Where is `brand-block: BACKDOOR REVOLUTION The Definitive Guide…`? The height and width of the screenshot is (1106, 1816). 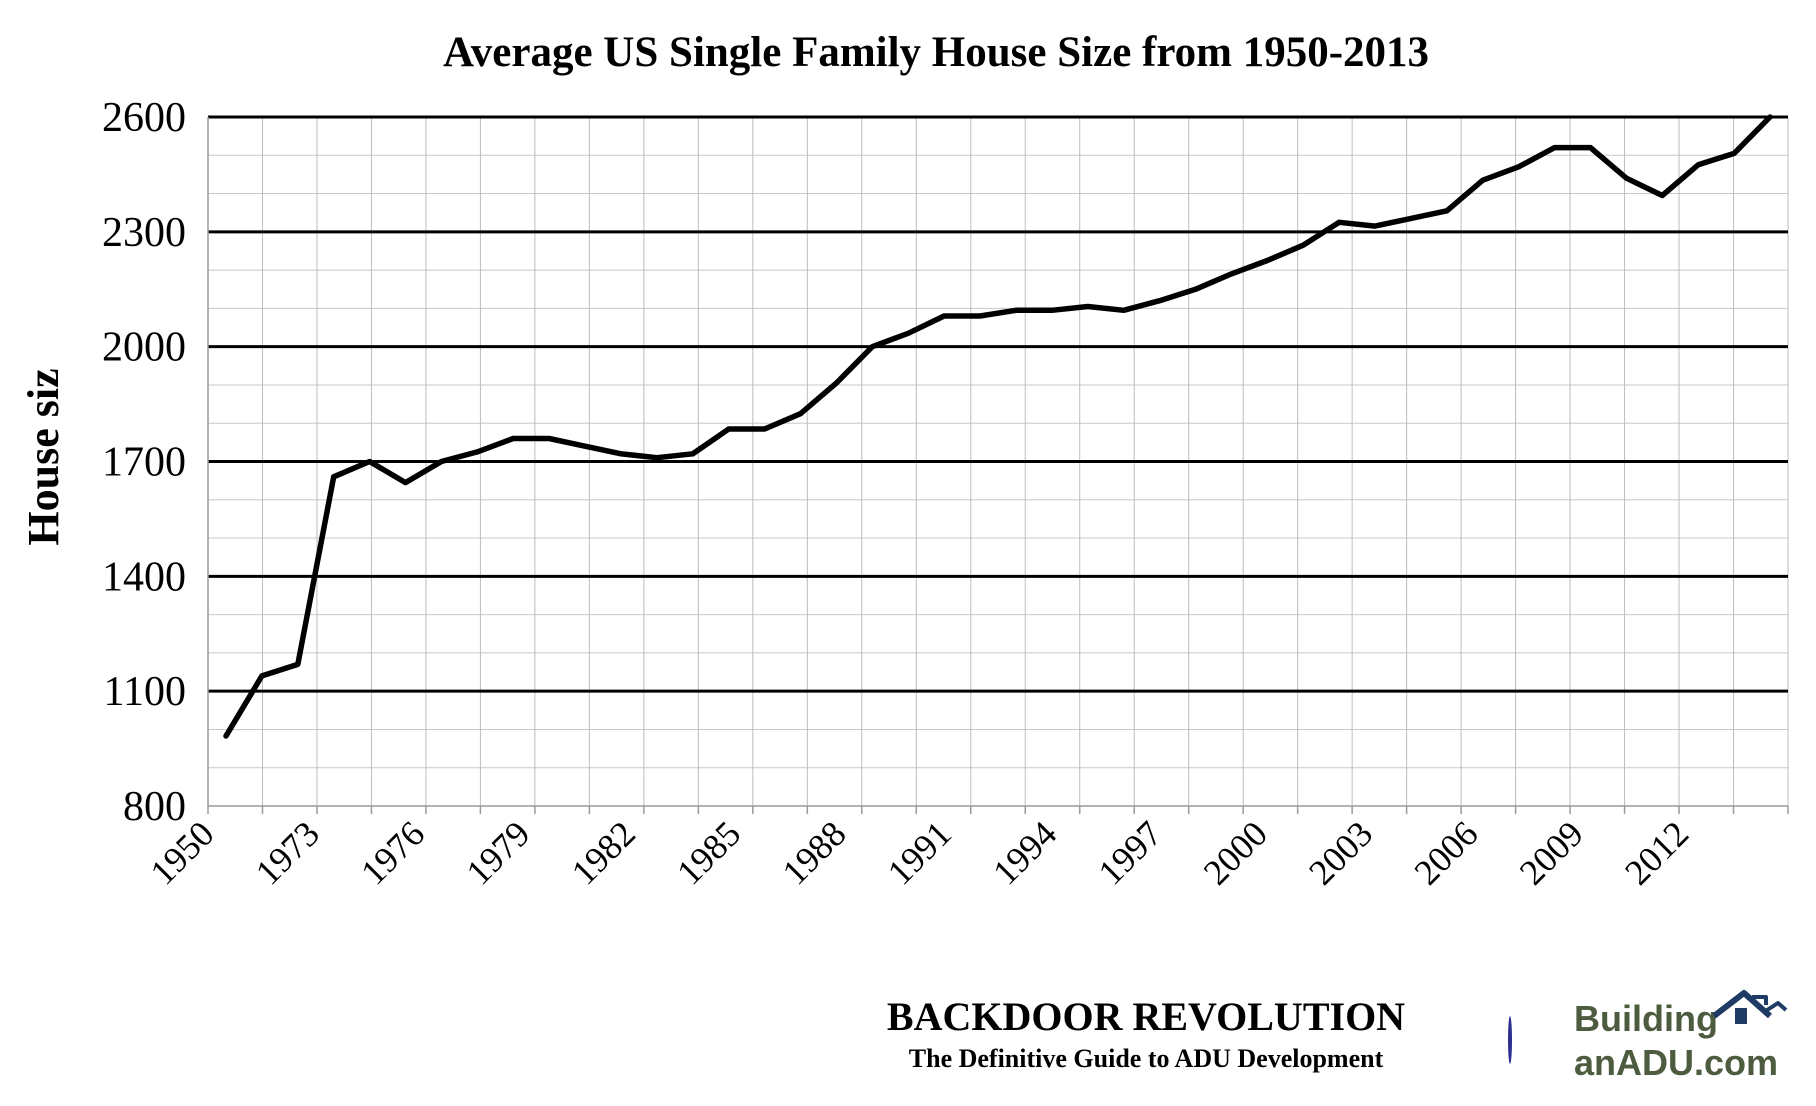
brand-block: BACKDOOR REVOLUTION The Definitive Guide… is located at coordinates (1199, 1033).